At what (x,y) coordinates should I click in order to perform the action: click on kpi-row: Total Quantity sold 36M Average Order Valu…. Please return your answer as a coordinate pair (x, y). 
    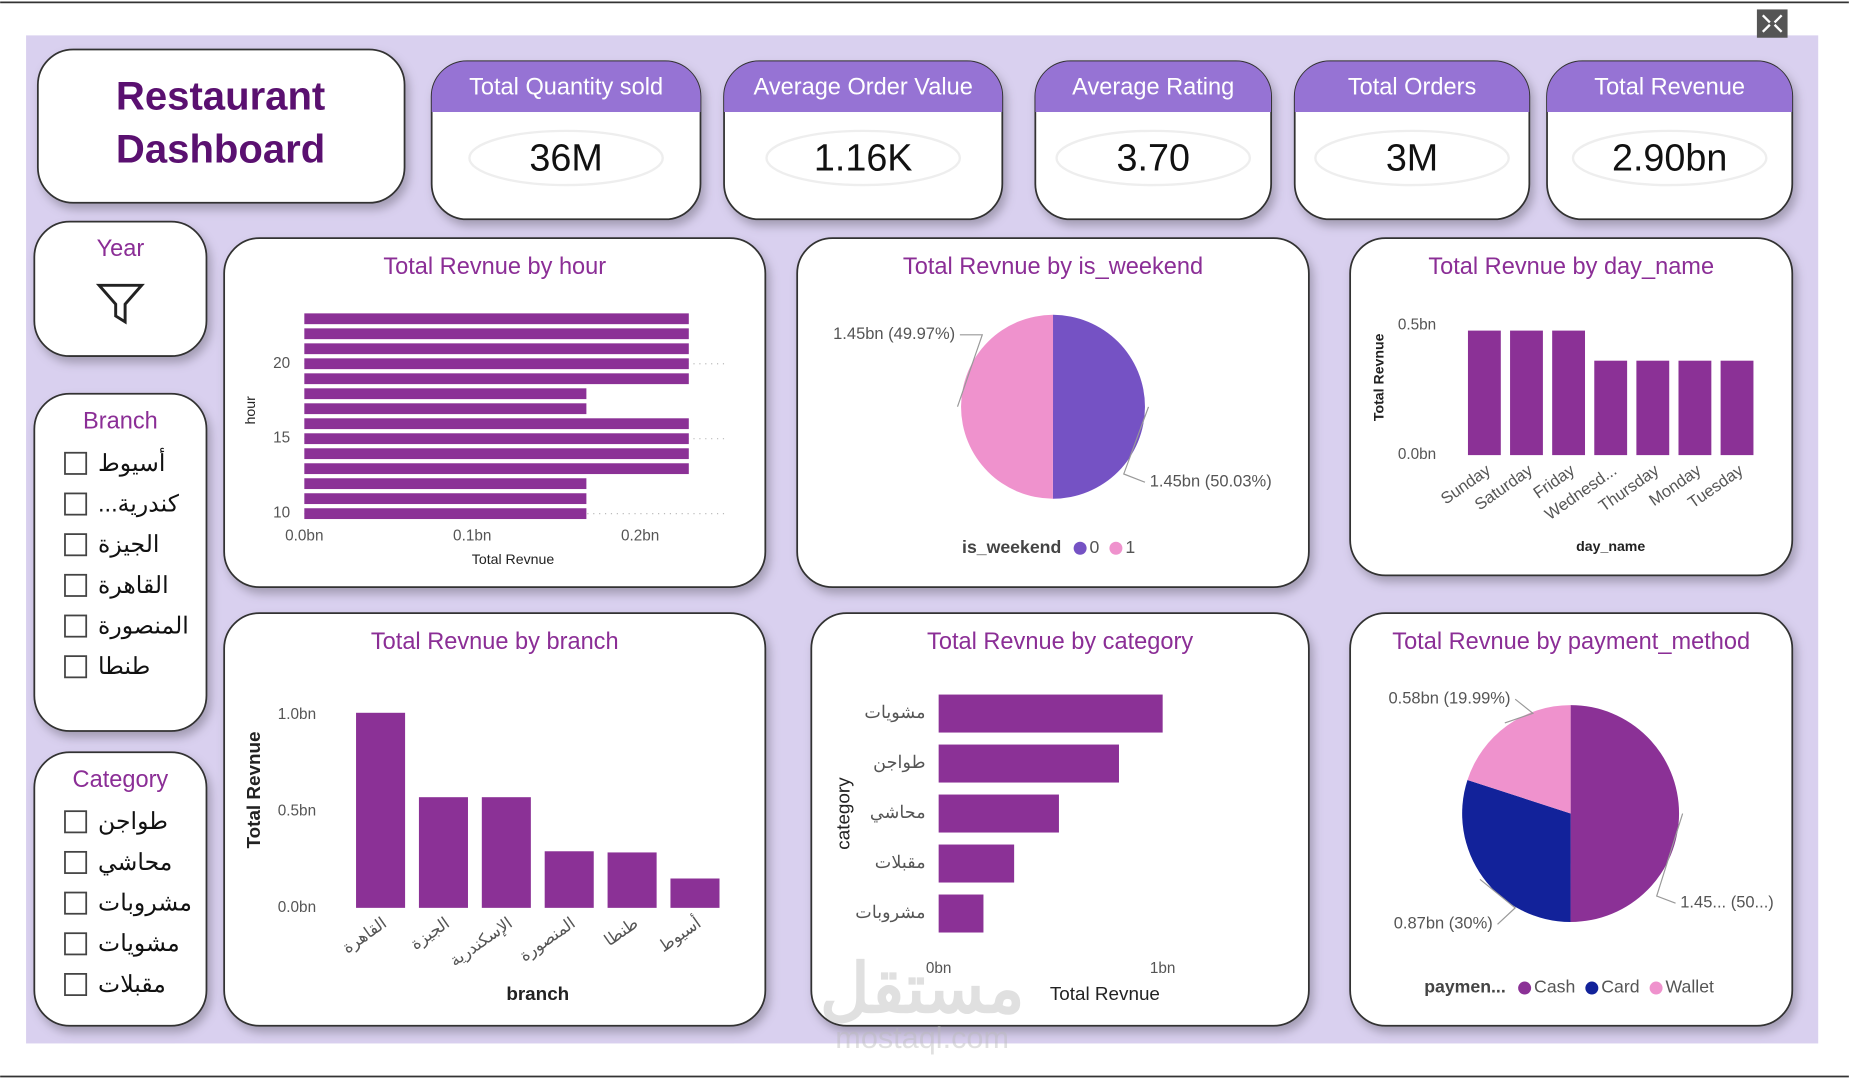
    Looking at the image, I should click on (1112, 140).